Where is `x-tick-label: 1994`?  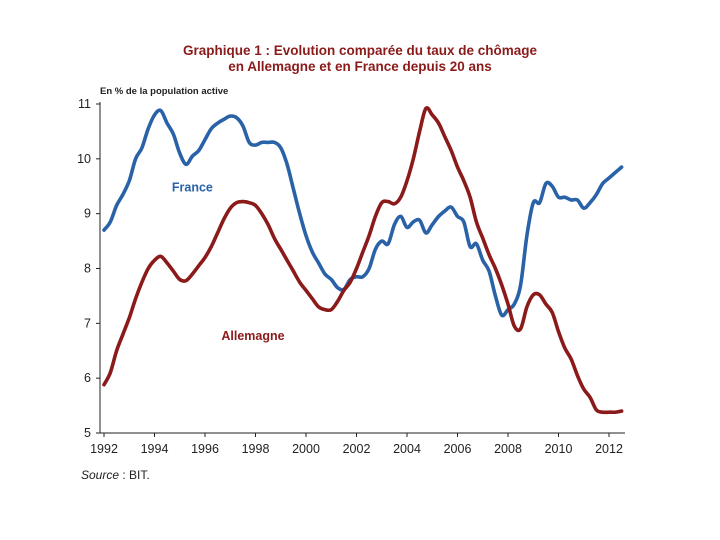 x-tick-label: 1994 is located at coordinates (155, 449).